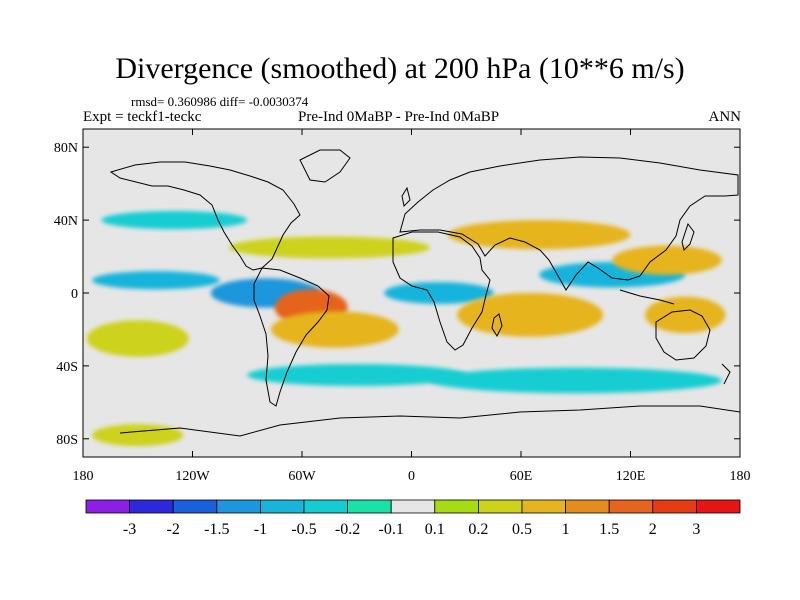  Describe the element at coordinates (173, 529) in the screenshot. I see `colorbar-label: -2` at that location.